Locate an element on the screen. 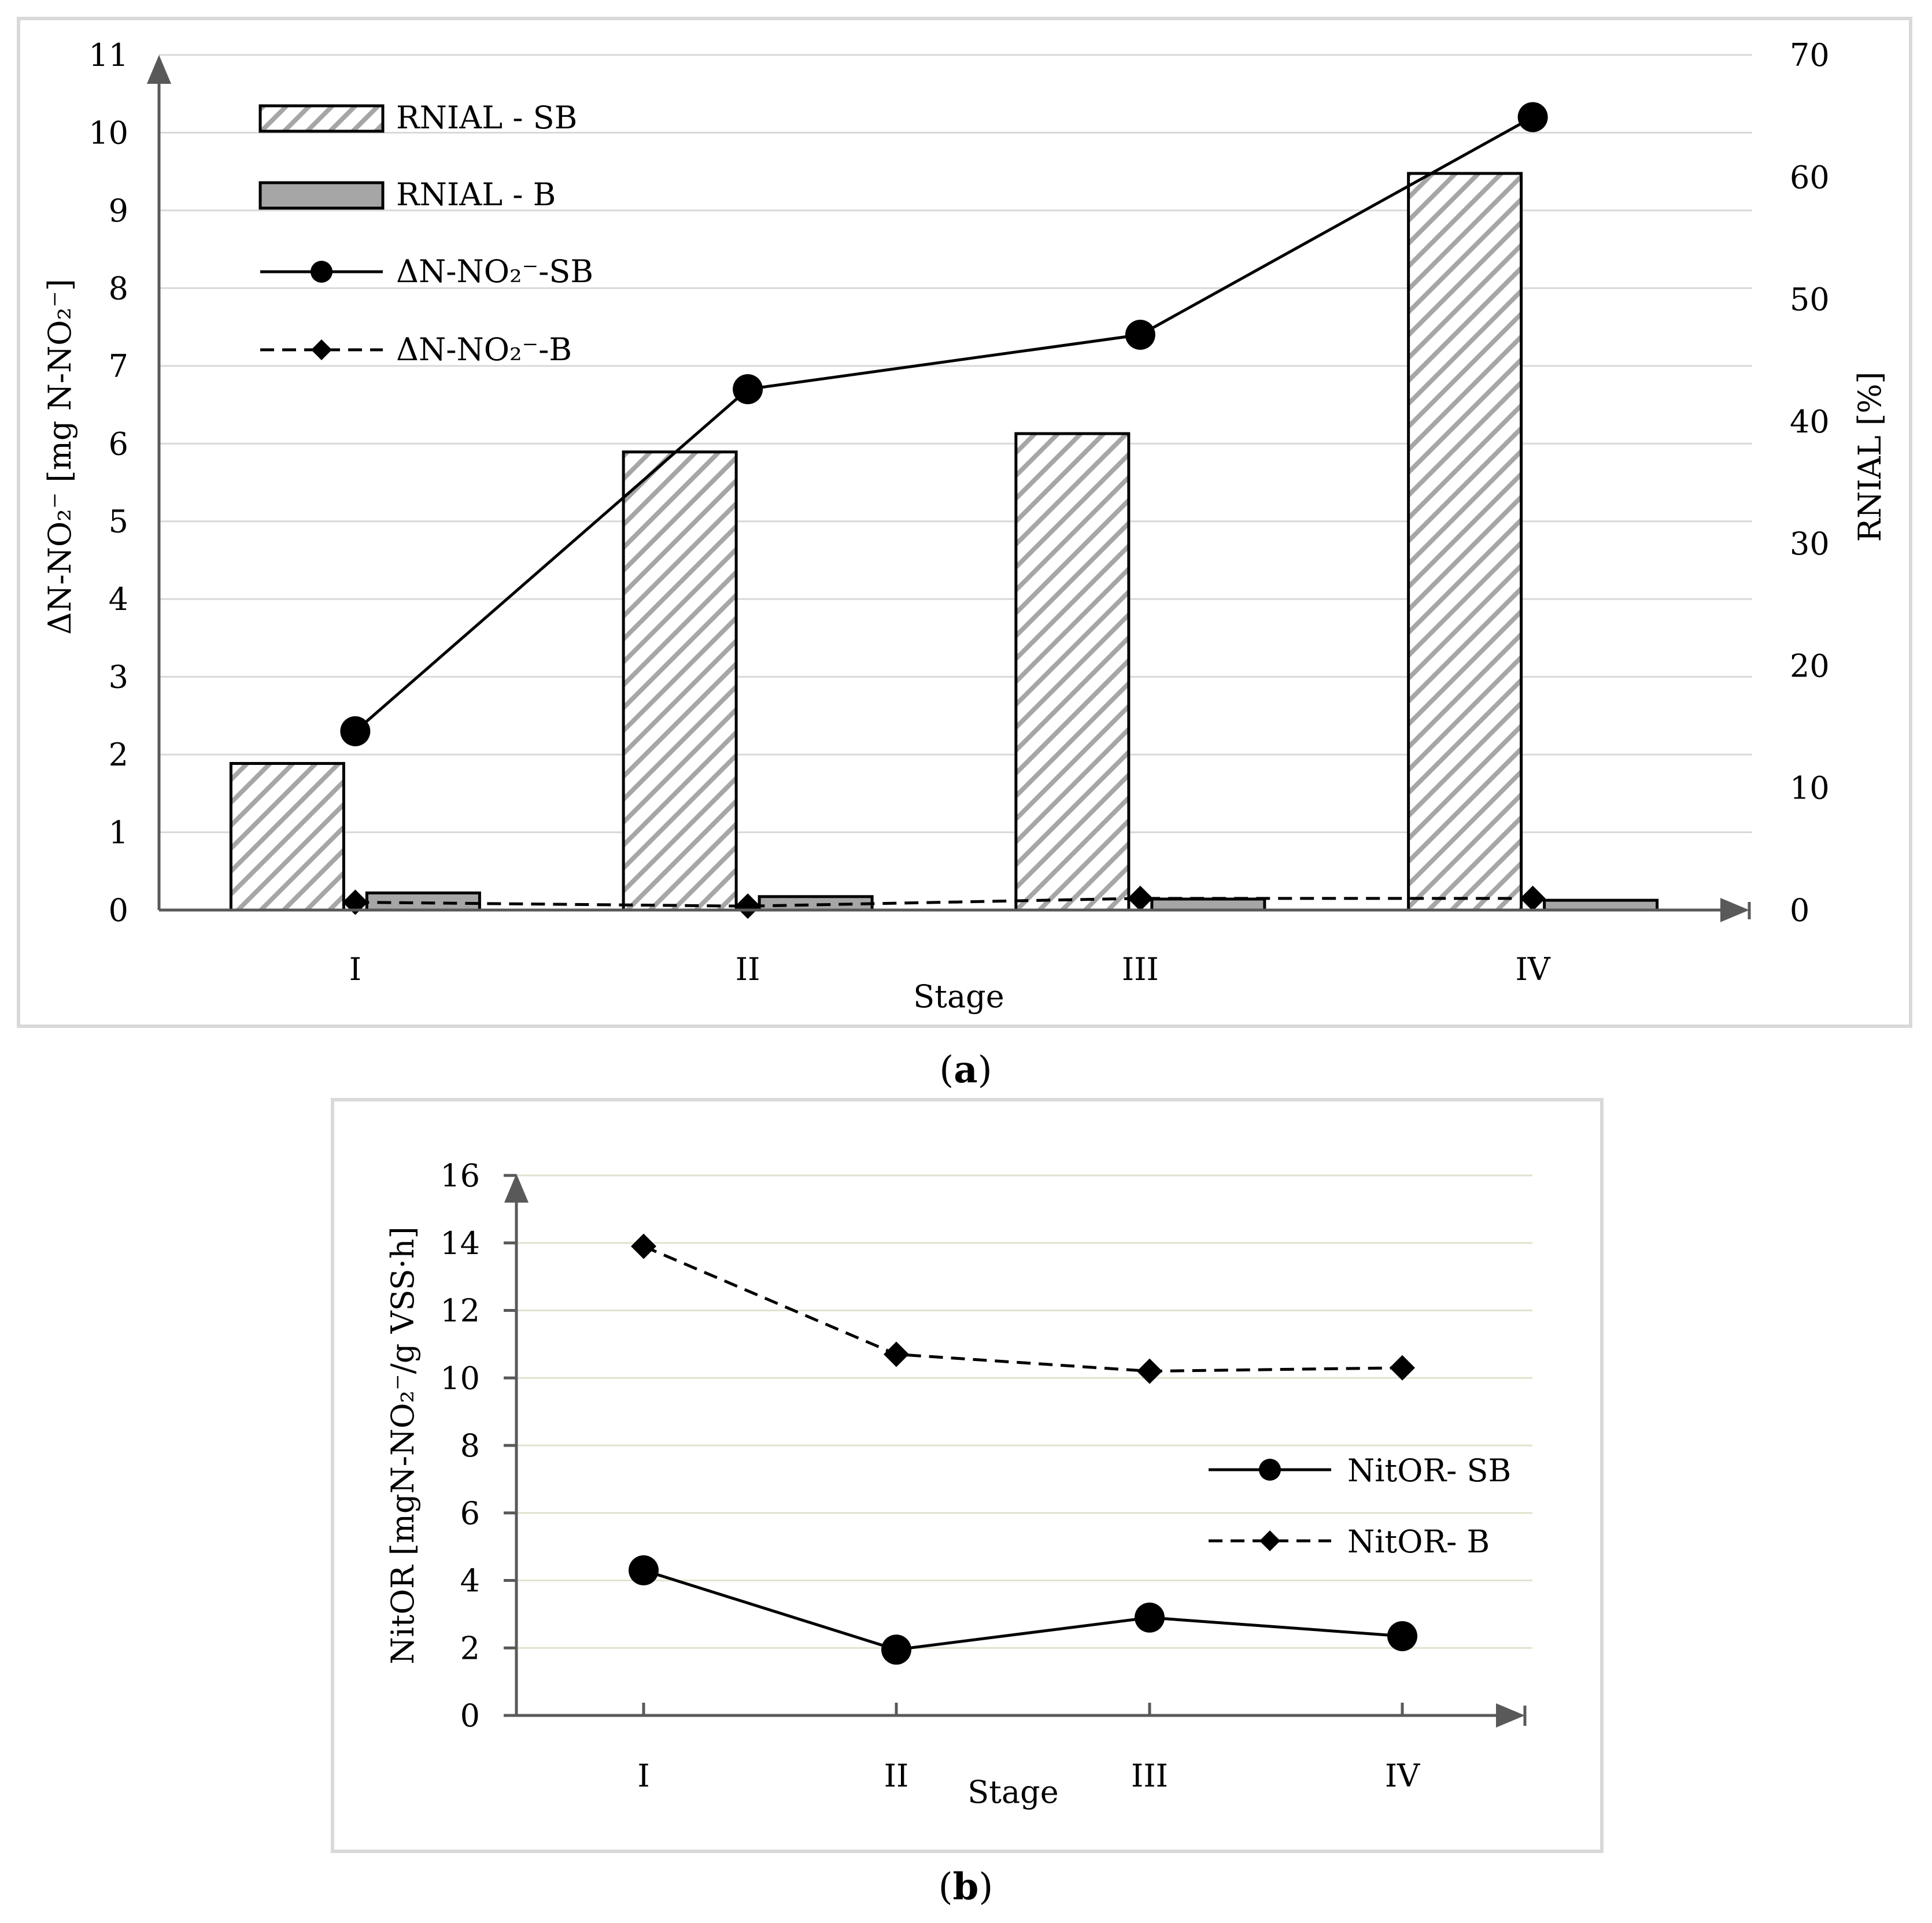 This screenshot has height=1923, width=1932. panel-b-y-axis-arrow is located at coordinates (517, 1188).